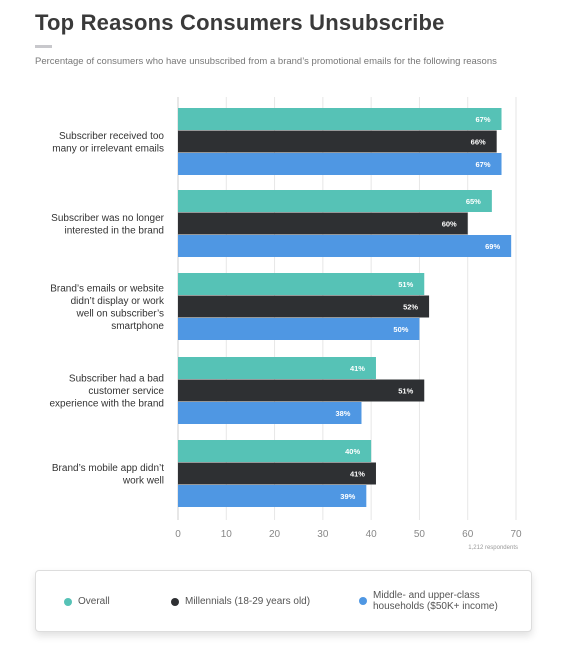  What do you see at coordinates (492, 246) in the screenshot?
I see `bar-value-label-s2-c1: 69%` at bounding box center [492, 246].